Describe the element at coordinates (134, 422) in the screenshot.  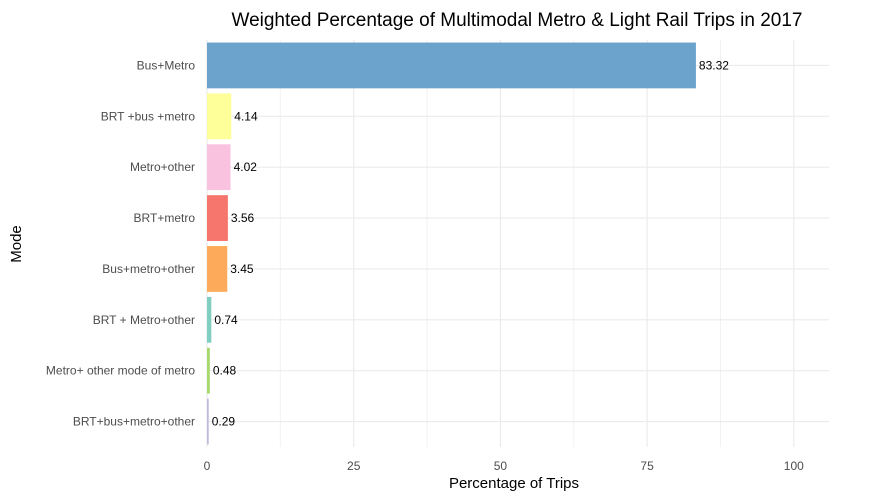
I see `y-tick-label: BRT+bus+metro+other` at that location.